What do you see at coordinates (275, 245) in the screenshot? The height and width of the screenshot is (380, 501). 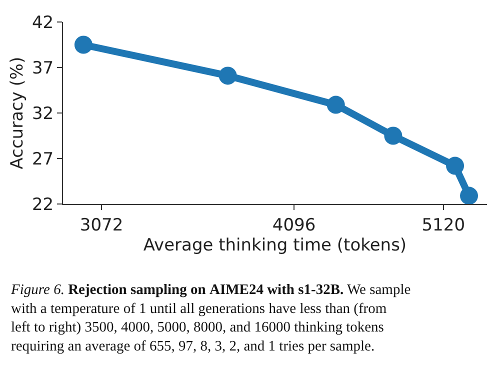 I see `x-axis-title: Average thinking time (tokens)` at bounding box center [275, 245].